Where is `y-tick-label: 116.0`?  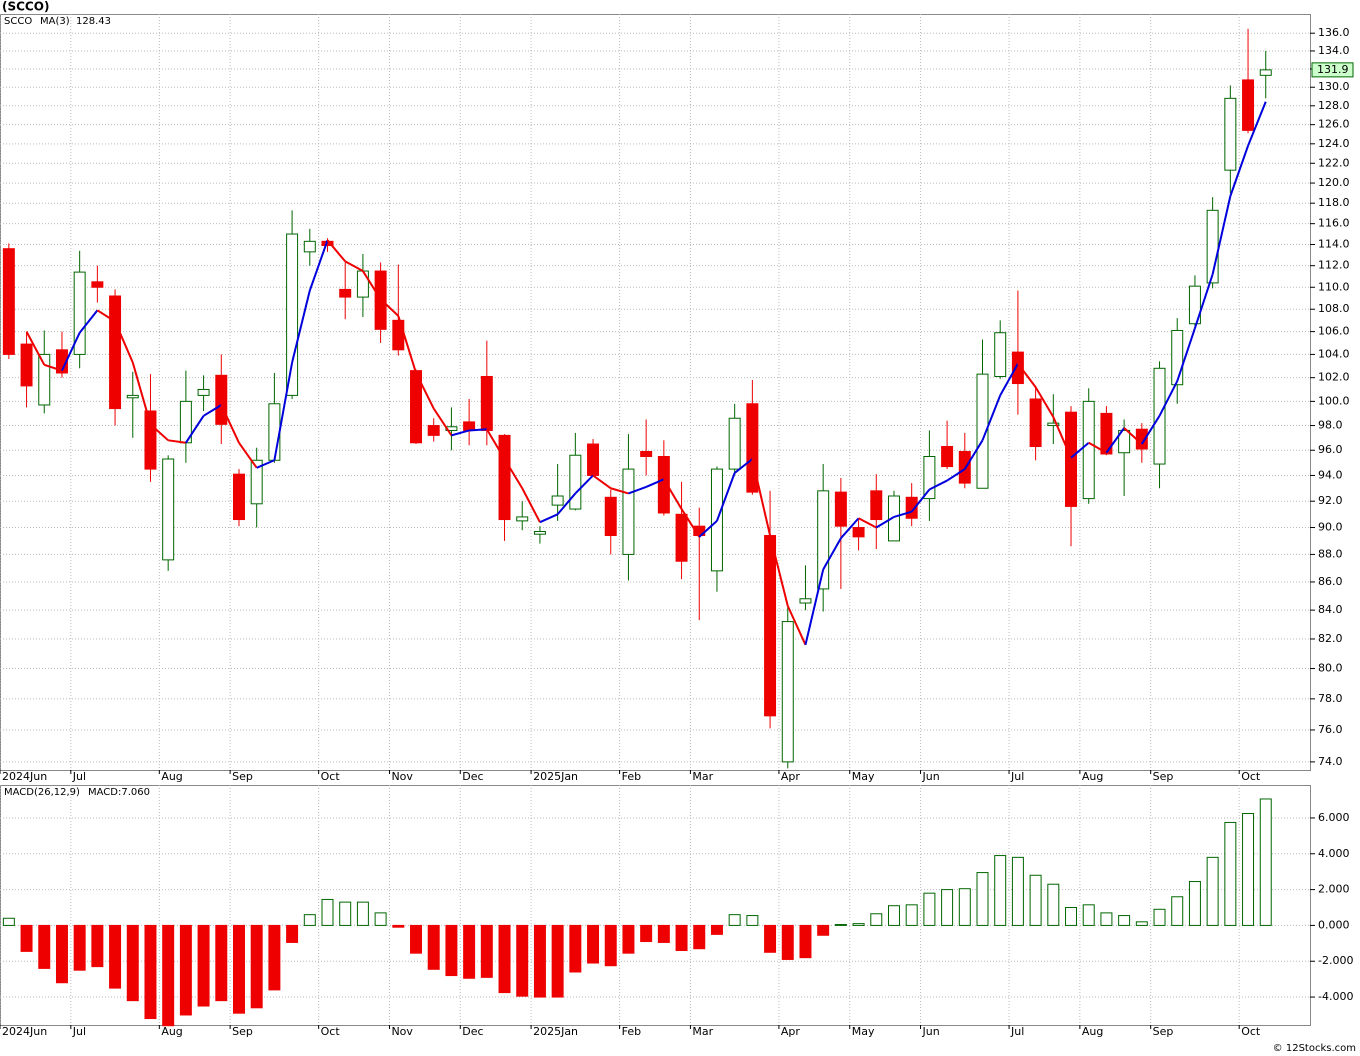 y-tick-label: 116.0 is located at coordinates (1334, 223).